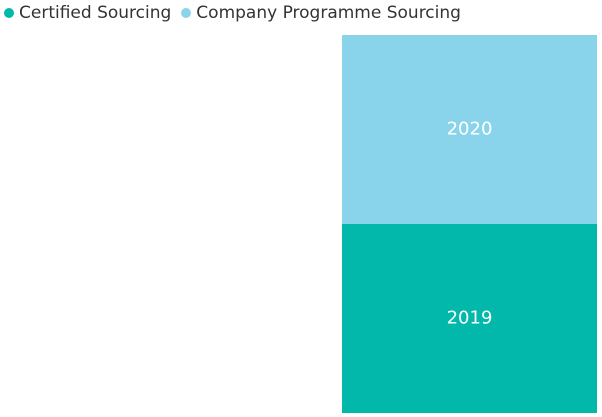 The width and height of the screenshot is (602, 417). Describe the element at coordinates (186, 13) in the screenshot. I see `legend-swatch-company-programme-sourcing` at that location.